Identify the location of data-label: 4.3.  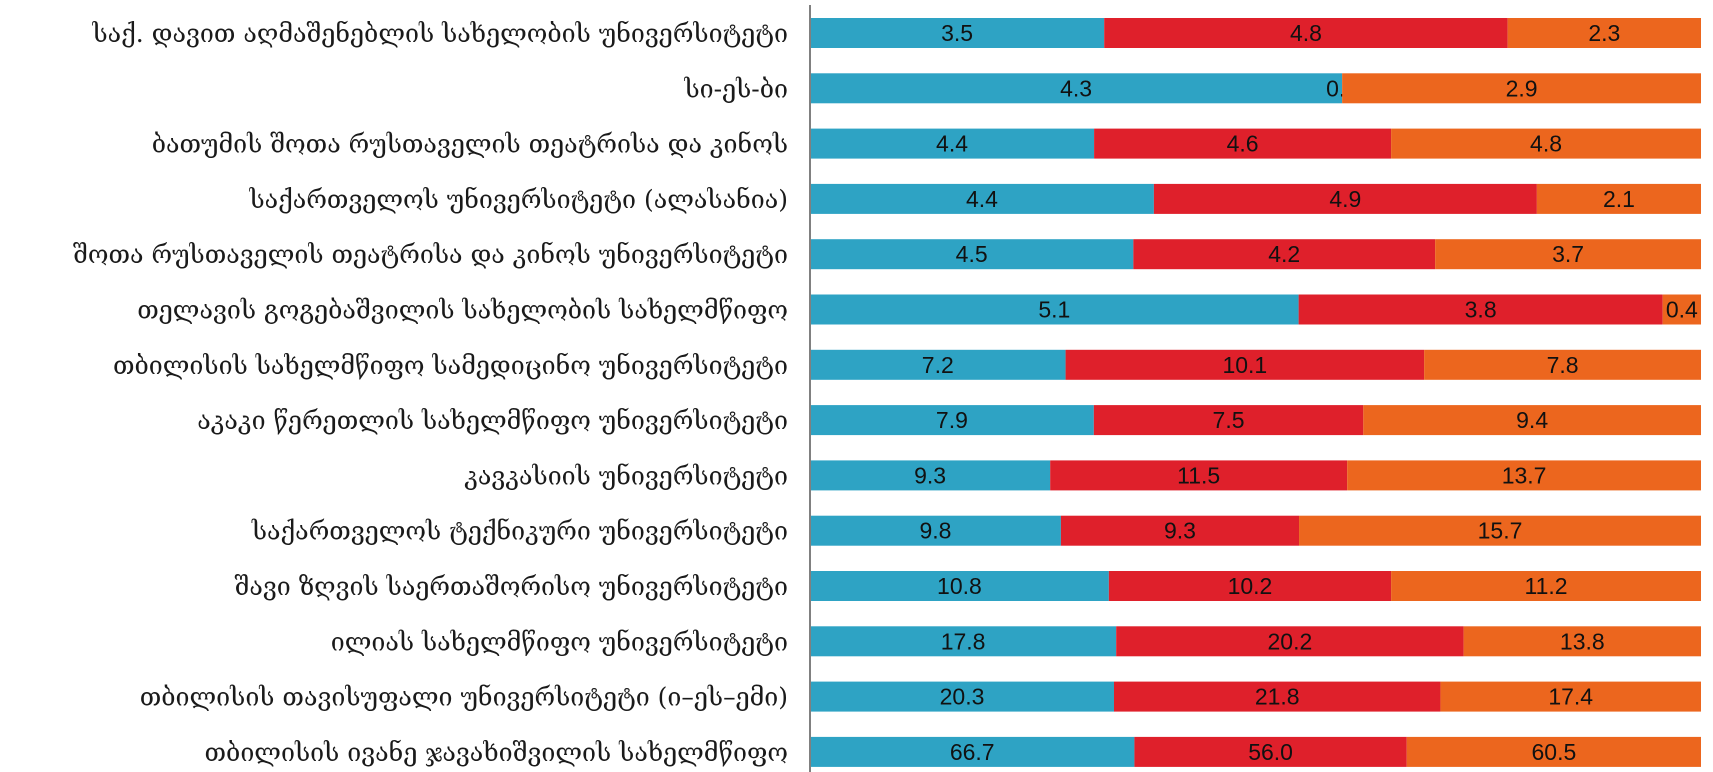
(1076, 88).